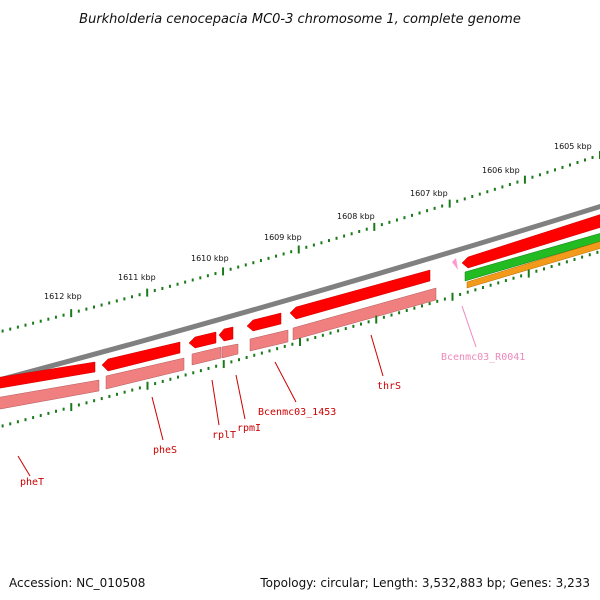 The height and width of the screenshot is (600, 600). I want to click on gene-thrS, so click(364, 314).